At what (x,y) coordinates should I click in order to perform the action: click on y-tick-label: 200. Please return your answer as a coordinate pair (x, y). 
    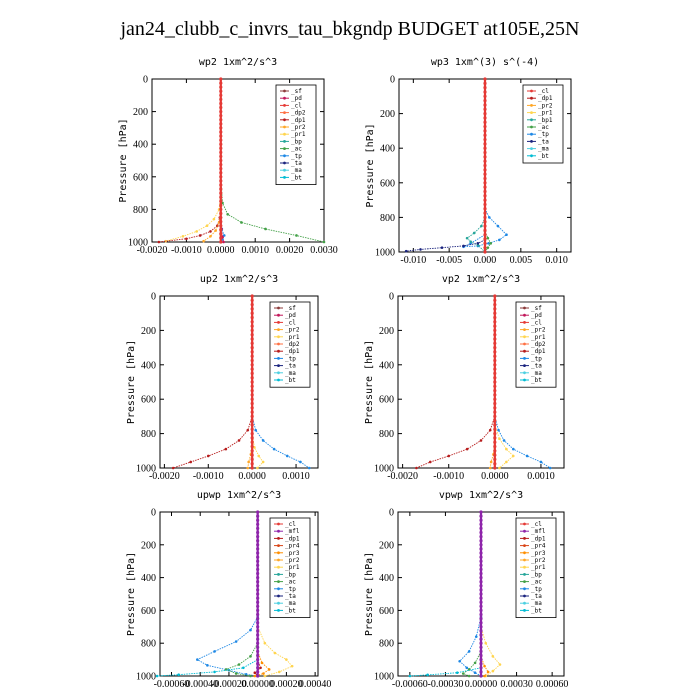
    Looking at the image, I should click on (386, 331).